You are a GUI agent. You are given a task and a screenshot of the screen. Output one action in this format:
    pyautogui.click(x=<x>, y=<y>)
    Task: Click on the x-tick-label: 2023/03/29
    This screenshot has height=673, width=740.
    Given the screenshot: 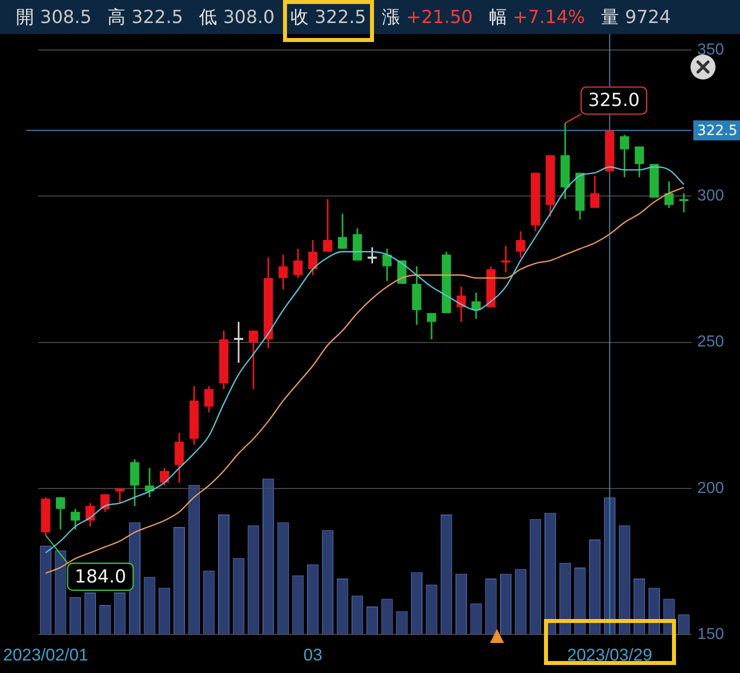 What is the action you would take?
    pyautogui.click(x=609, y=654)
    